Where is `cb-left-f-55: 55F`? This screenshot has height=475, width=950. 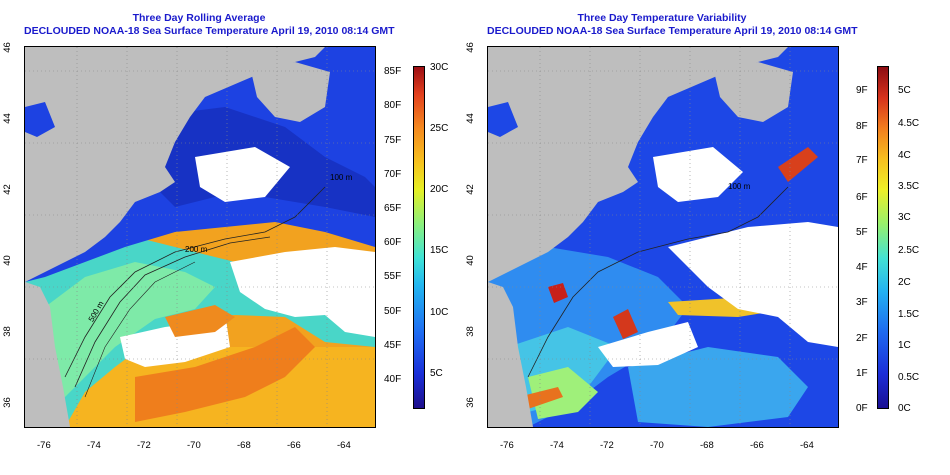
cb-left-f-55: 55F is located at coordinates (393, 276).